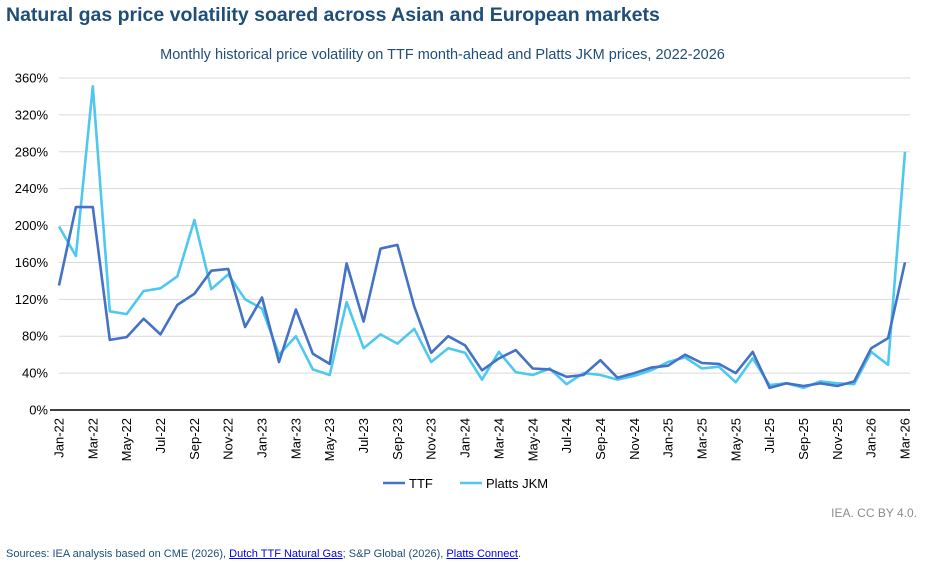  Describe the element at coordinates (160, 435) in the screenshot. I see `x-tick-label: Jul-22` at that location.